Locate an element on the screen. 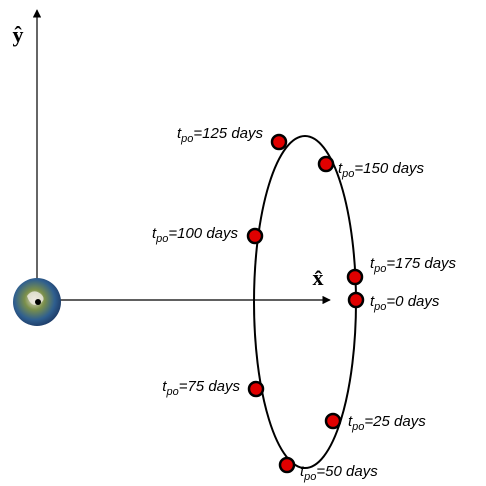  y-axis-label: ŷ is located at coordinates (18, 34).